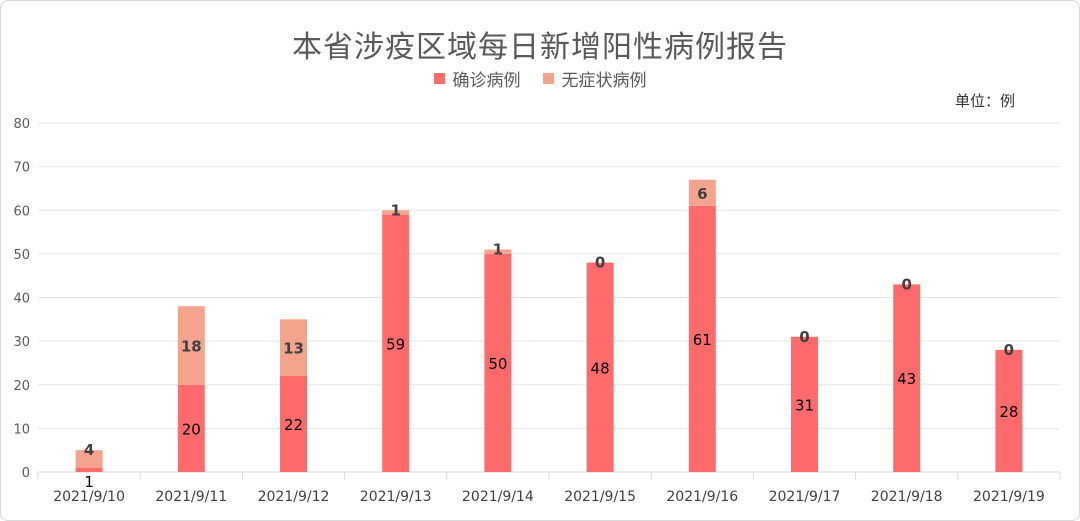  Describe the element at coordinates (907, 497) in the screenshot. I see `x-tick-label: 2021/9/18` at that location.